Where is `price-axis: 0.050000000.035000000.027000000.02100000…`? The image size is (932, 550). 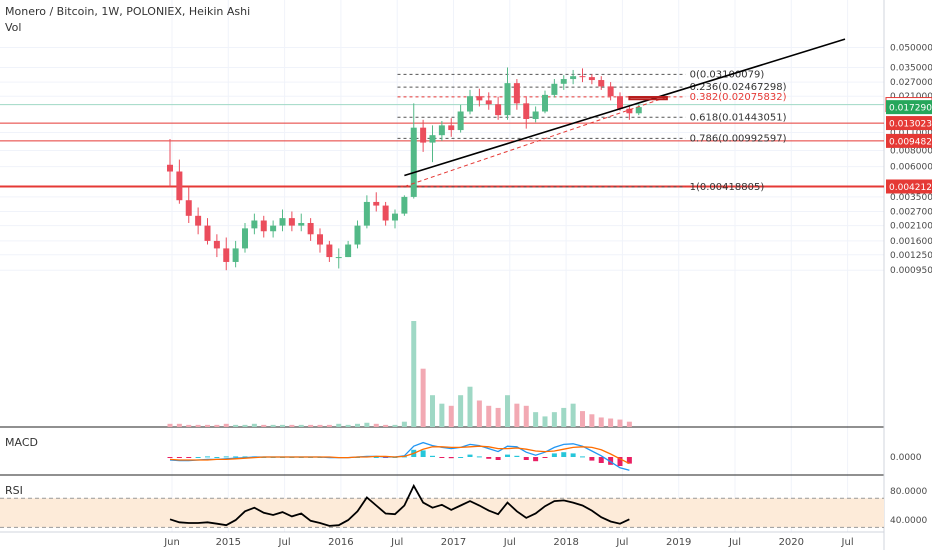
price-axis: 0.050000000.035000000.027000000.02100000… is located at coordinates (908, 159).